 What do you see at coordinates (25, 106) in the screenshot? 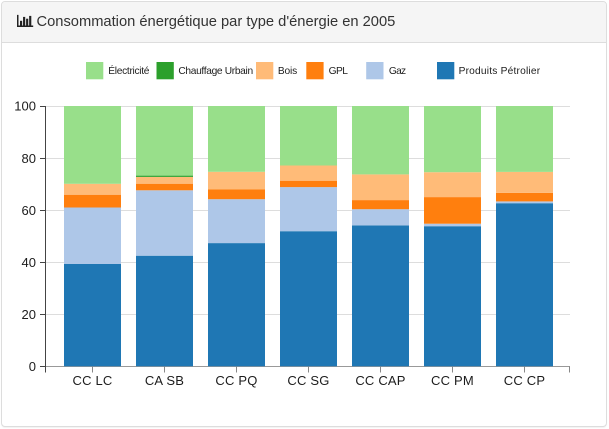
I see `svg-text: 100` at bounding box center [25, 106].